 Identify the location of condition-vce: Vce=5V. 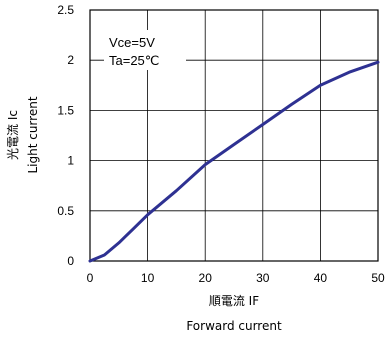
(132, 42).